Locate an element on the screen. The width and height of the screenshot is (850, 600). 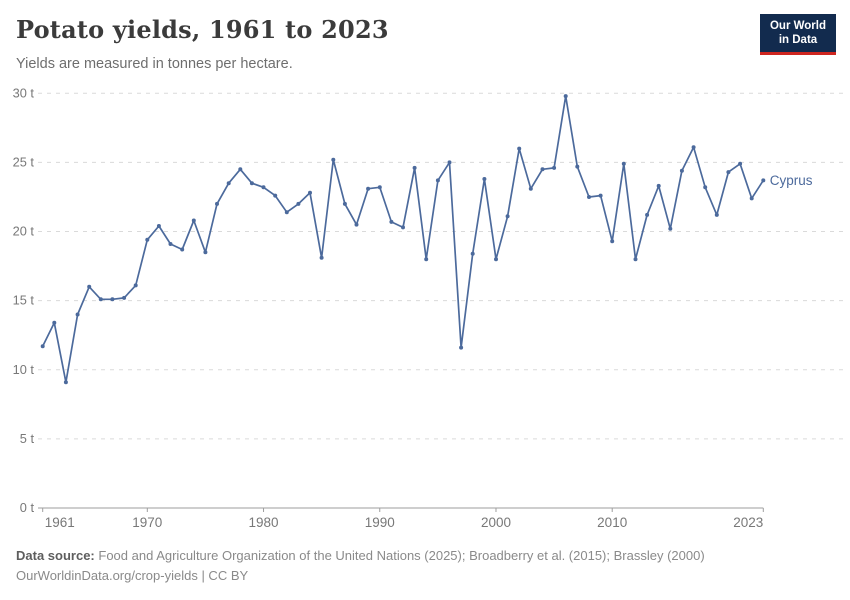
page-title: Potato yields, 1961 to 2023 is located at coordinates (202, 29).